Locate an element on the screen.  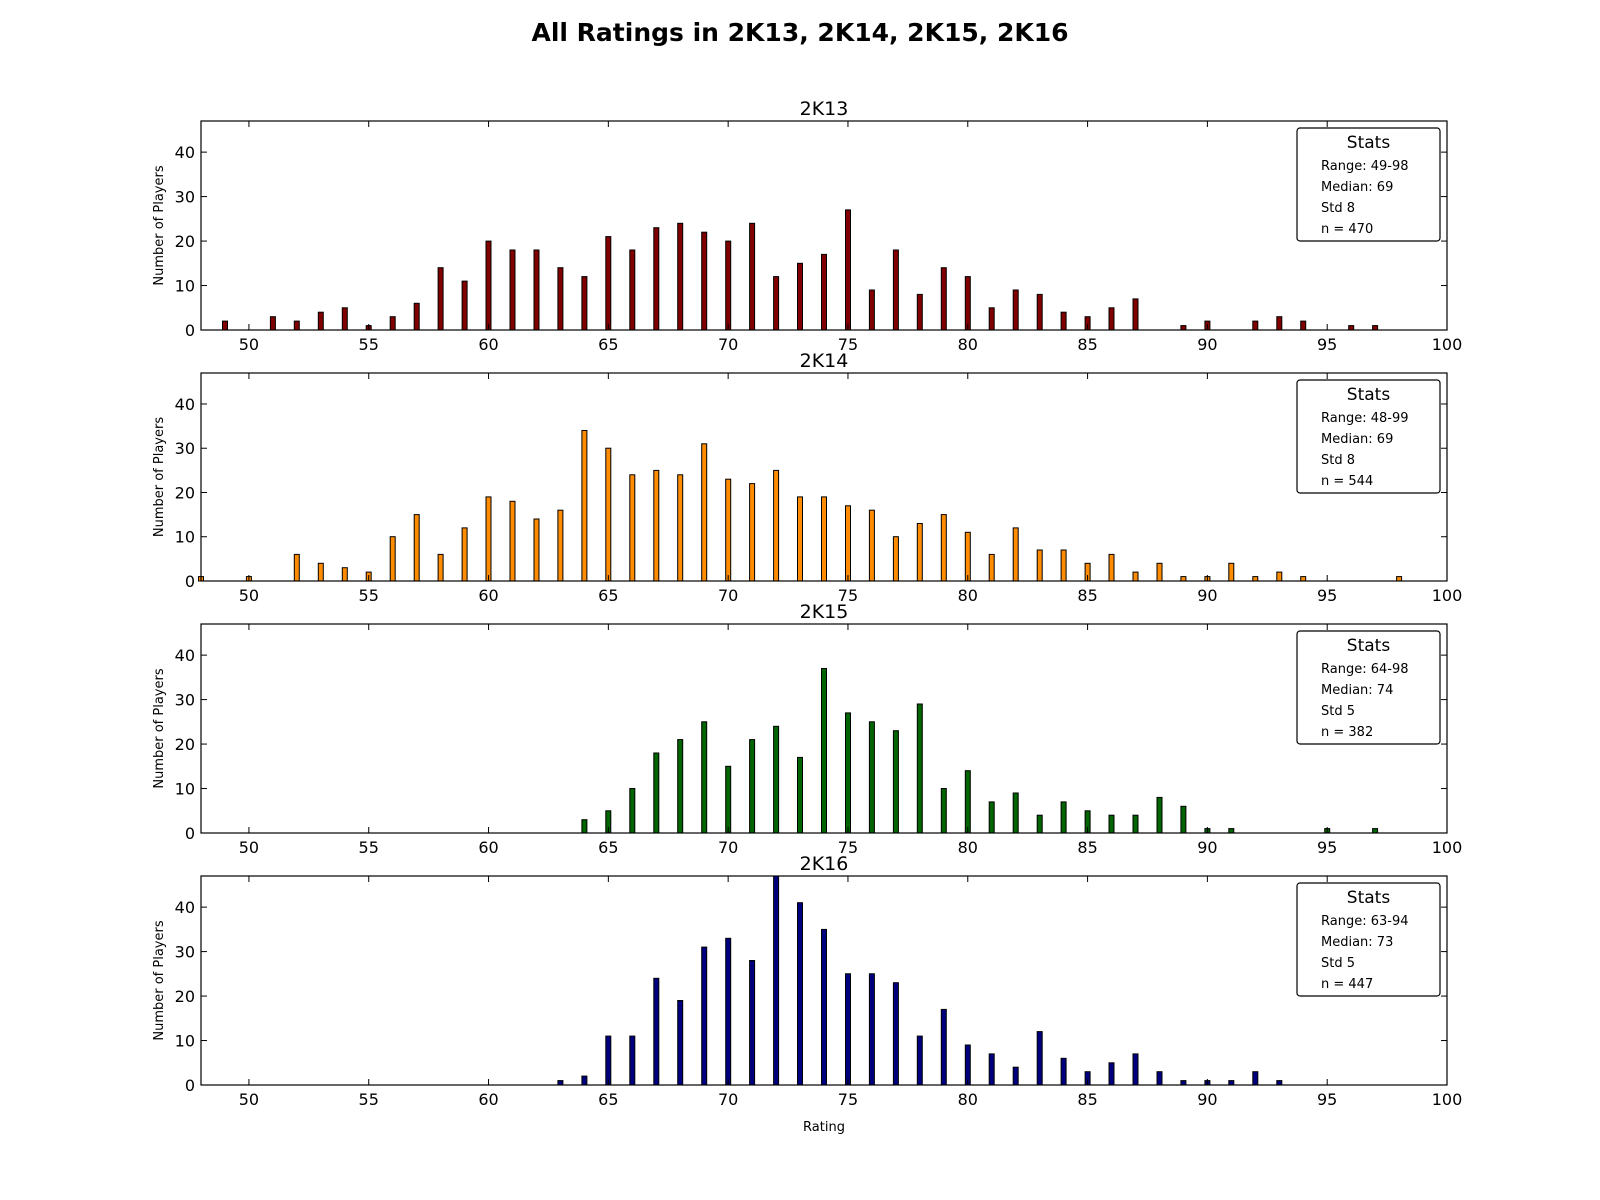
x-axis-label: Rating is located at coordinates (824, 1127).